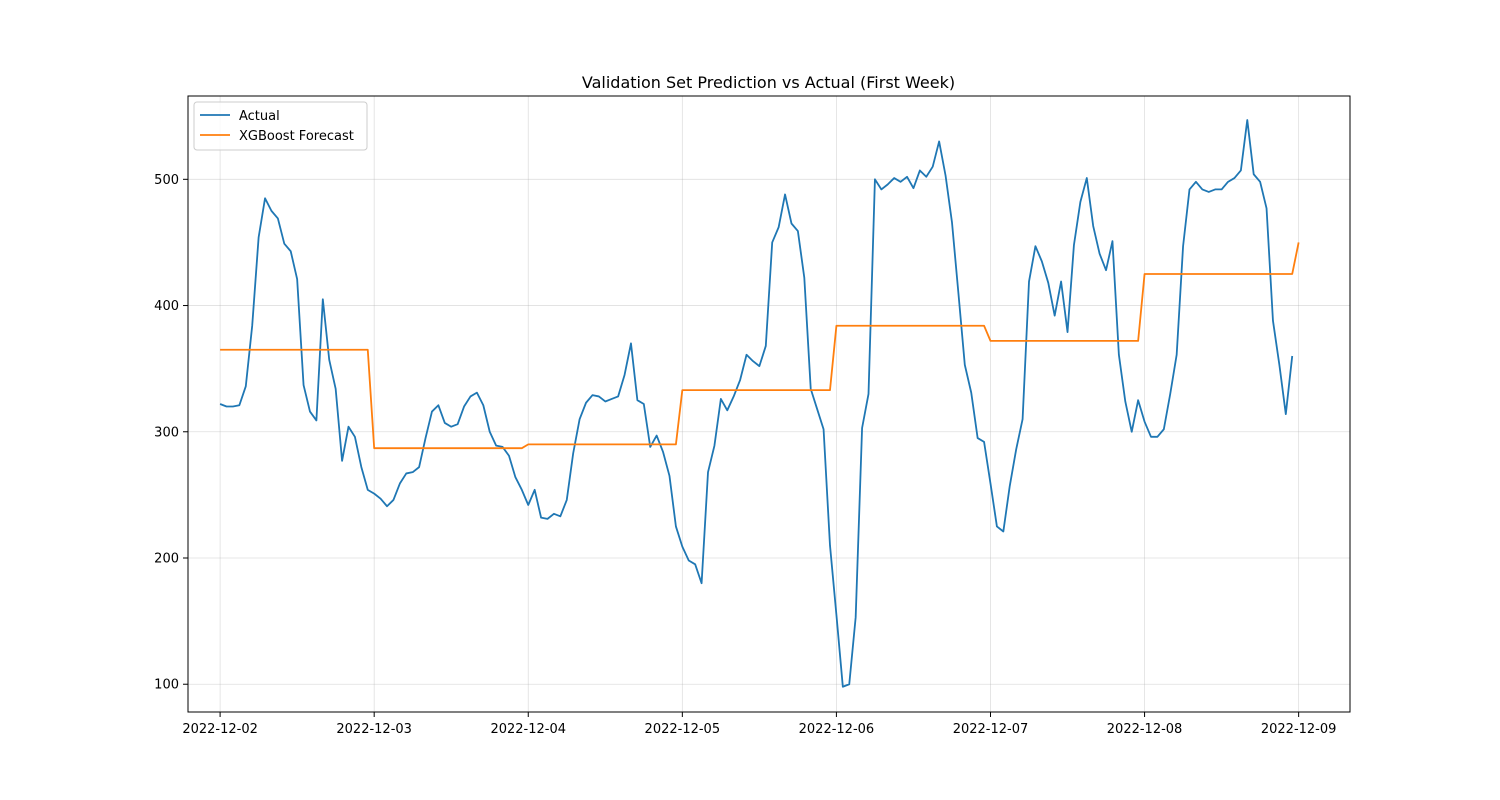 Image resolution: width=1500 pixels, height=800 pixels. I want to click on x-tick-label: 2022-12-08, so click(1145, 729).